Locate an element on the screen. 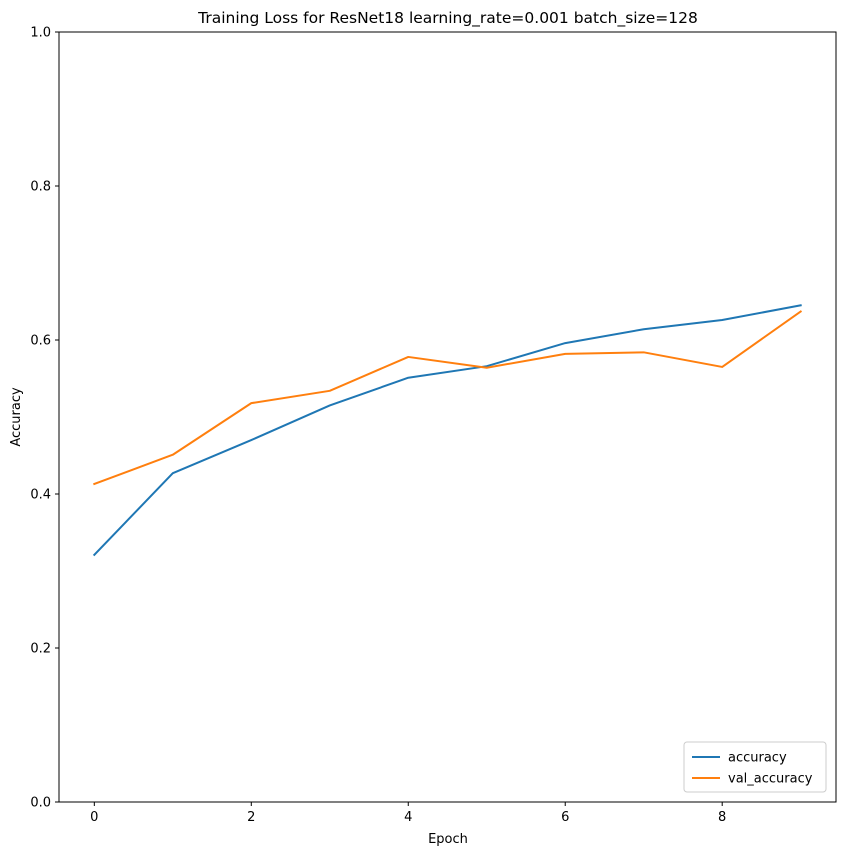 Image resolution: width=846 pixels, height=855 pixels. legend-label-val_accuracy: val_accuracy is located at coordinates (770, 779).